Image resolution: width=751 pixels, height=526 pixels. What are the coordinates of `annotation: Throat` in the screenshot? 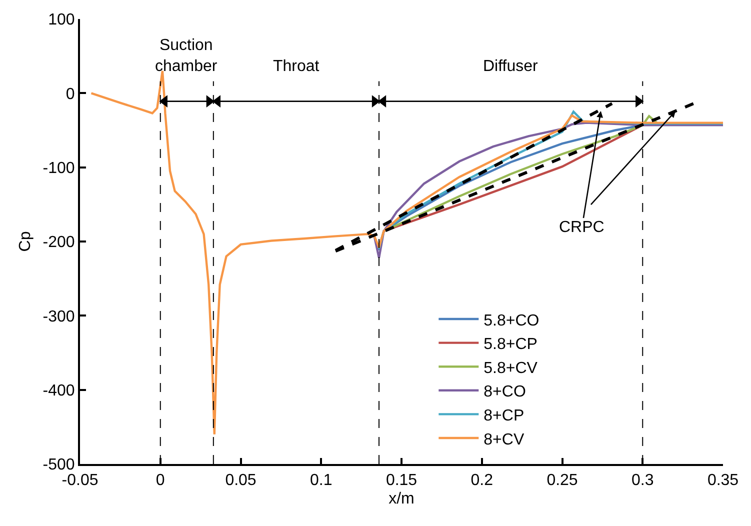 It's located at (296, 66).